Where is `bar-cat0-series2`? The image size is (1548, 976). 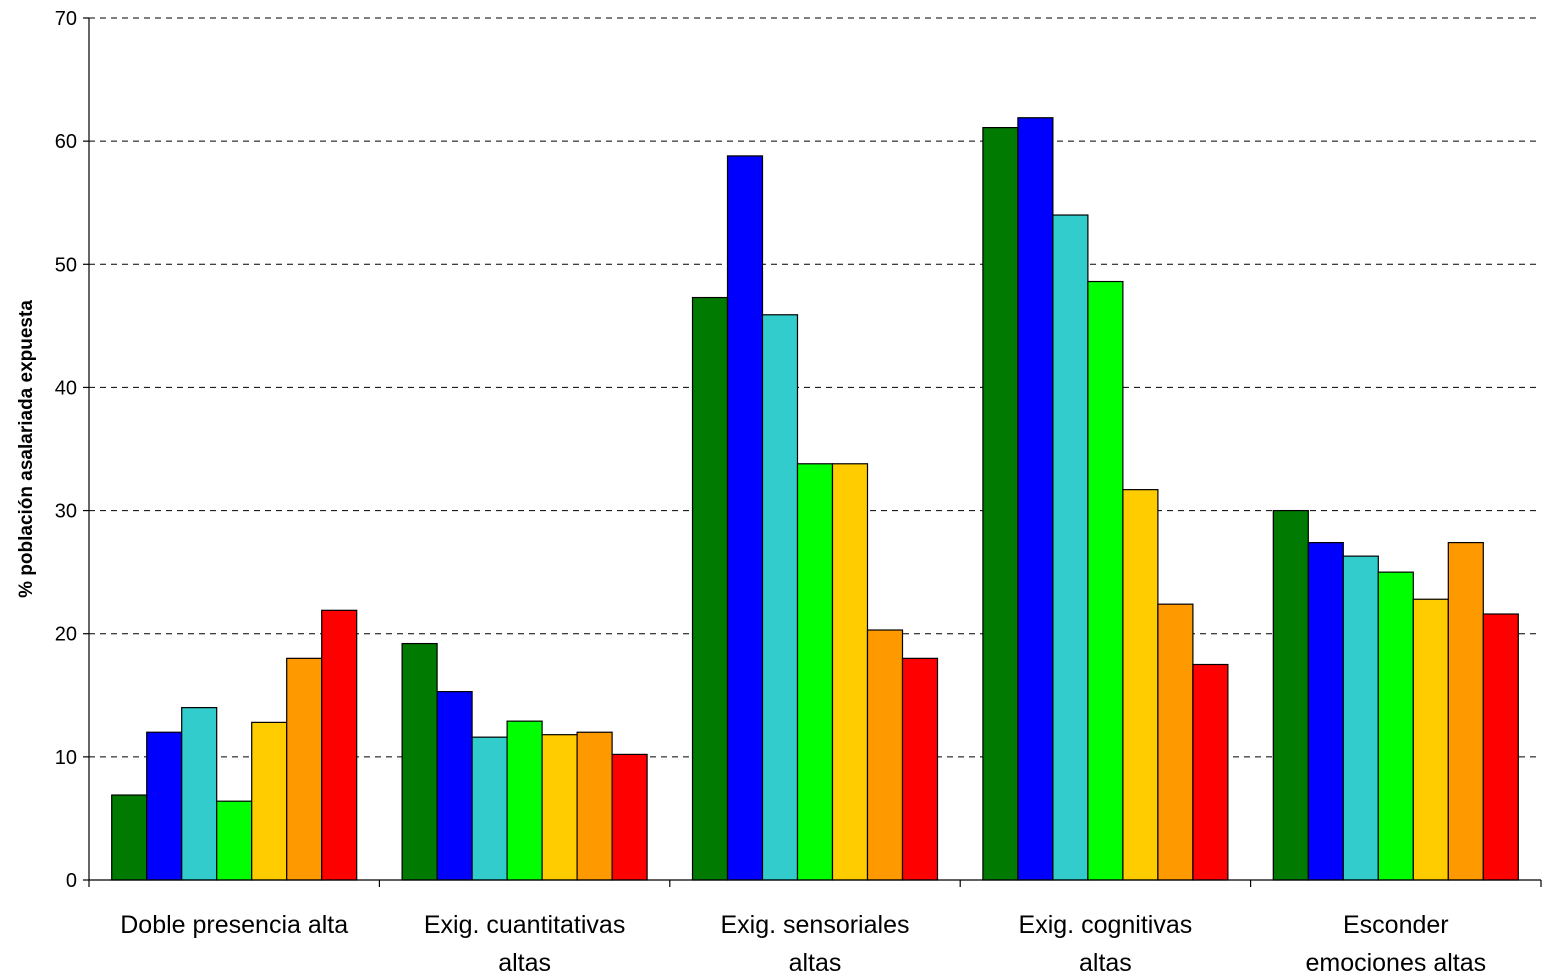 bar-cat0-series2 is located at coordinates (199, 793).